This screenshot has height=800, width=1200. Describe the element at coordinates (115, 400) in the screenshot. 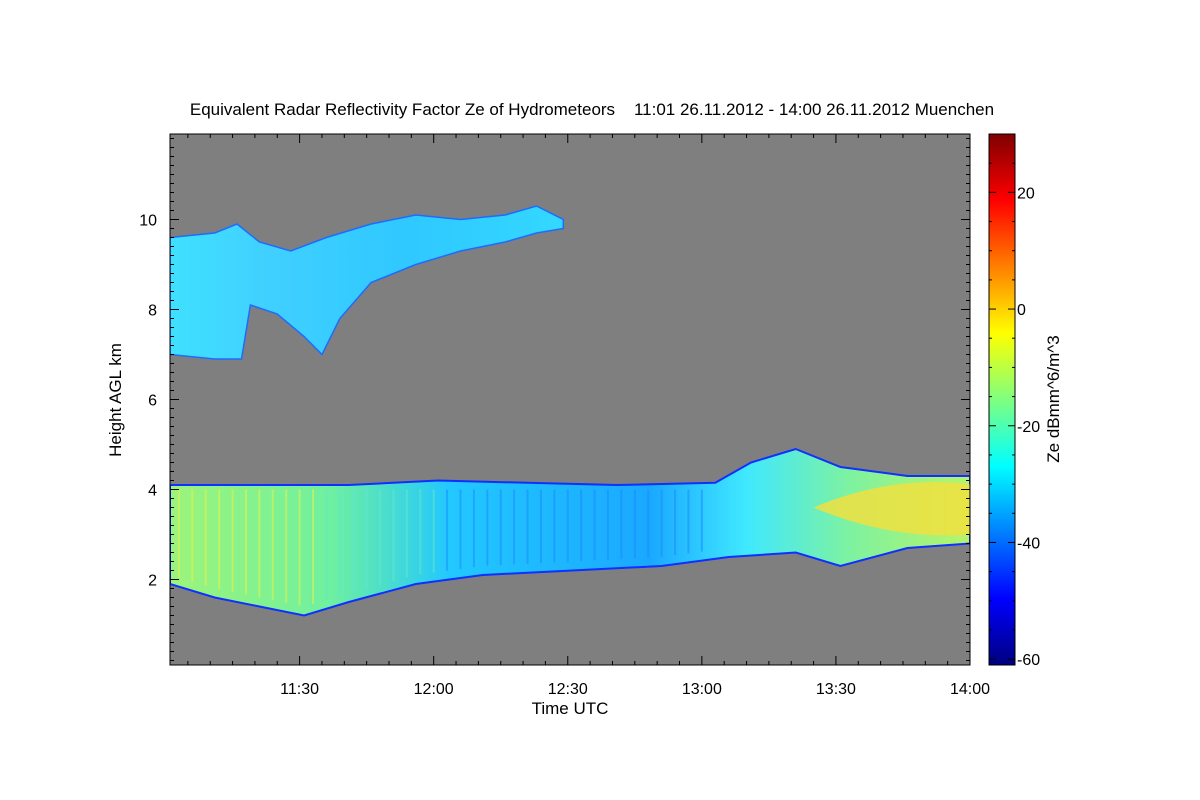

I see `y-axis-label: Height AGL km` at that location.